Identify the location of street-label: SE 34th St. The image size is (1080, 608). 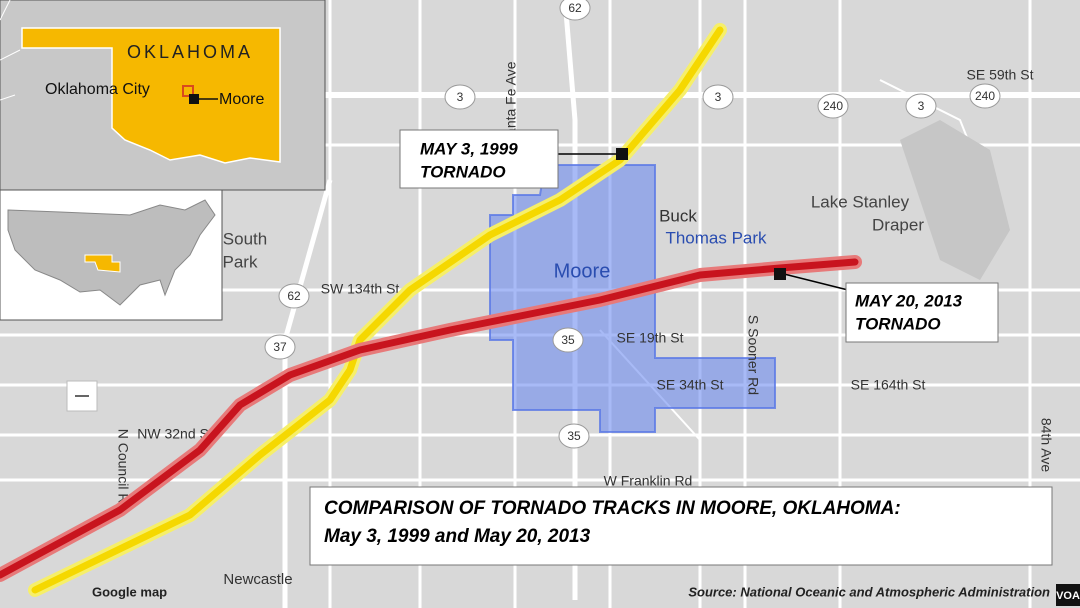
(690, 385).